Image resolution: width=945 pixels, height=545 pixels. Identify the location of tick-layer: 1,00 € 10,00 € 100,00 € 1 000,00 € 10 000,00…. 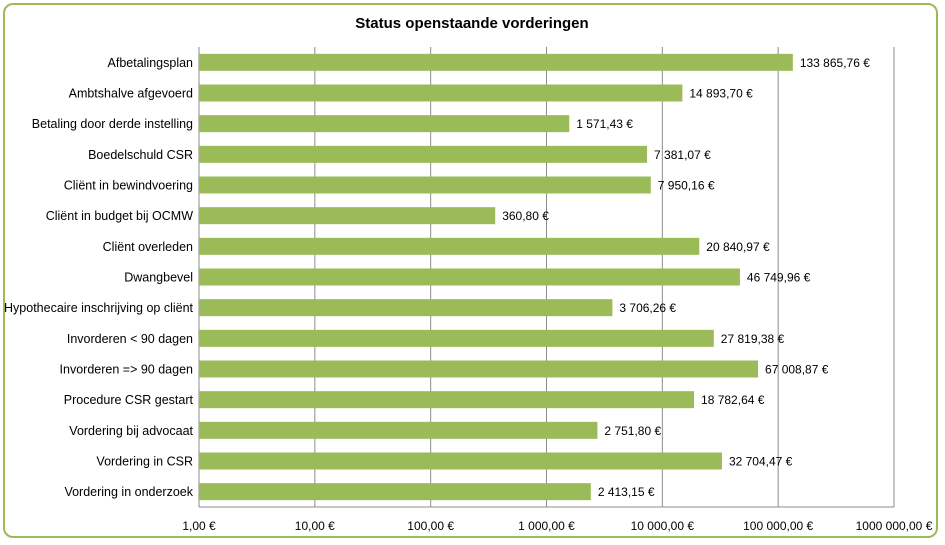
(557, 526).